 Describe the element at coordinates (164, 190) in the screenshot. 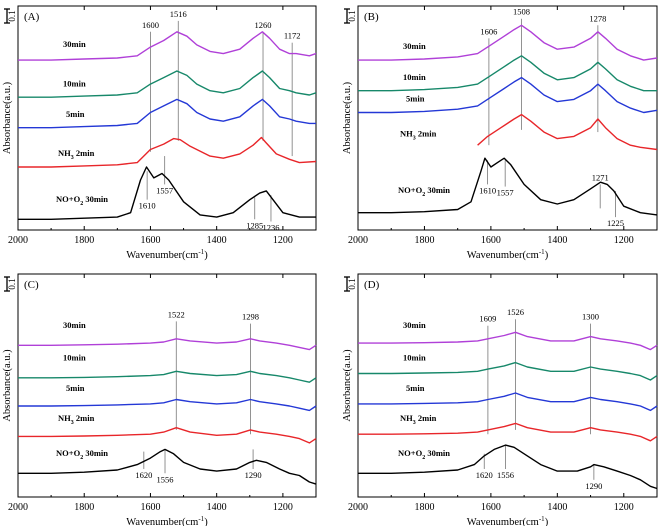

I see `peak-label-1557: 1557` at that location.